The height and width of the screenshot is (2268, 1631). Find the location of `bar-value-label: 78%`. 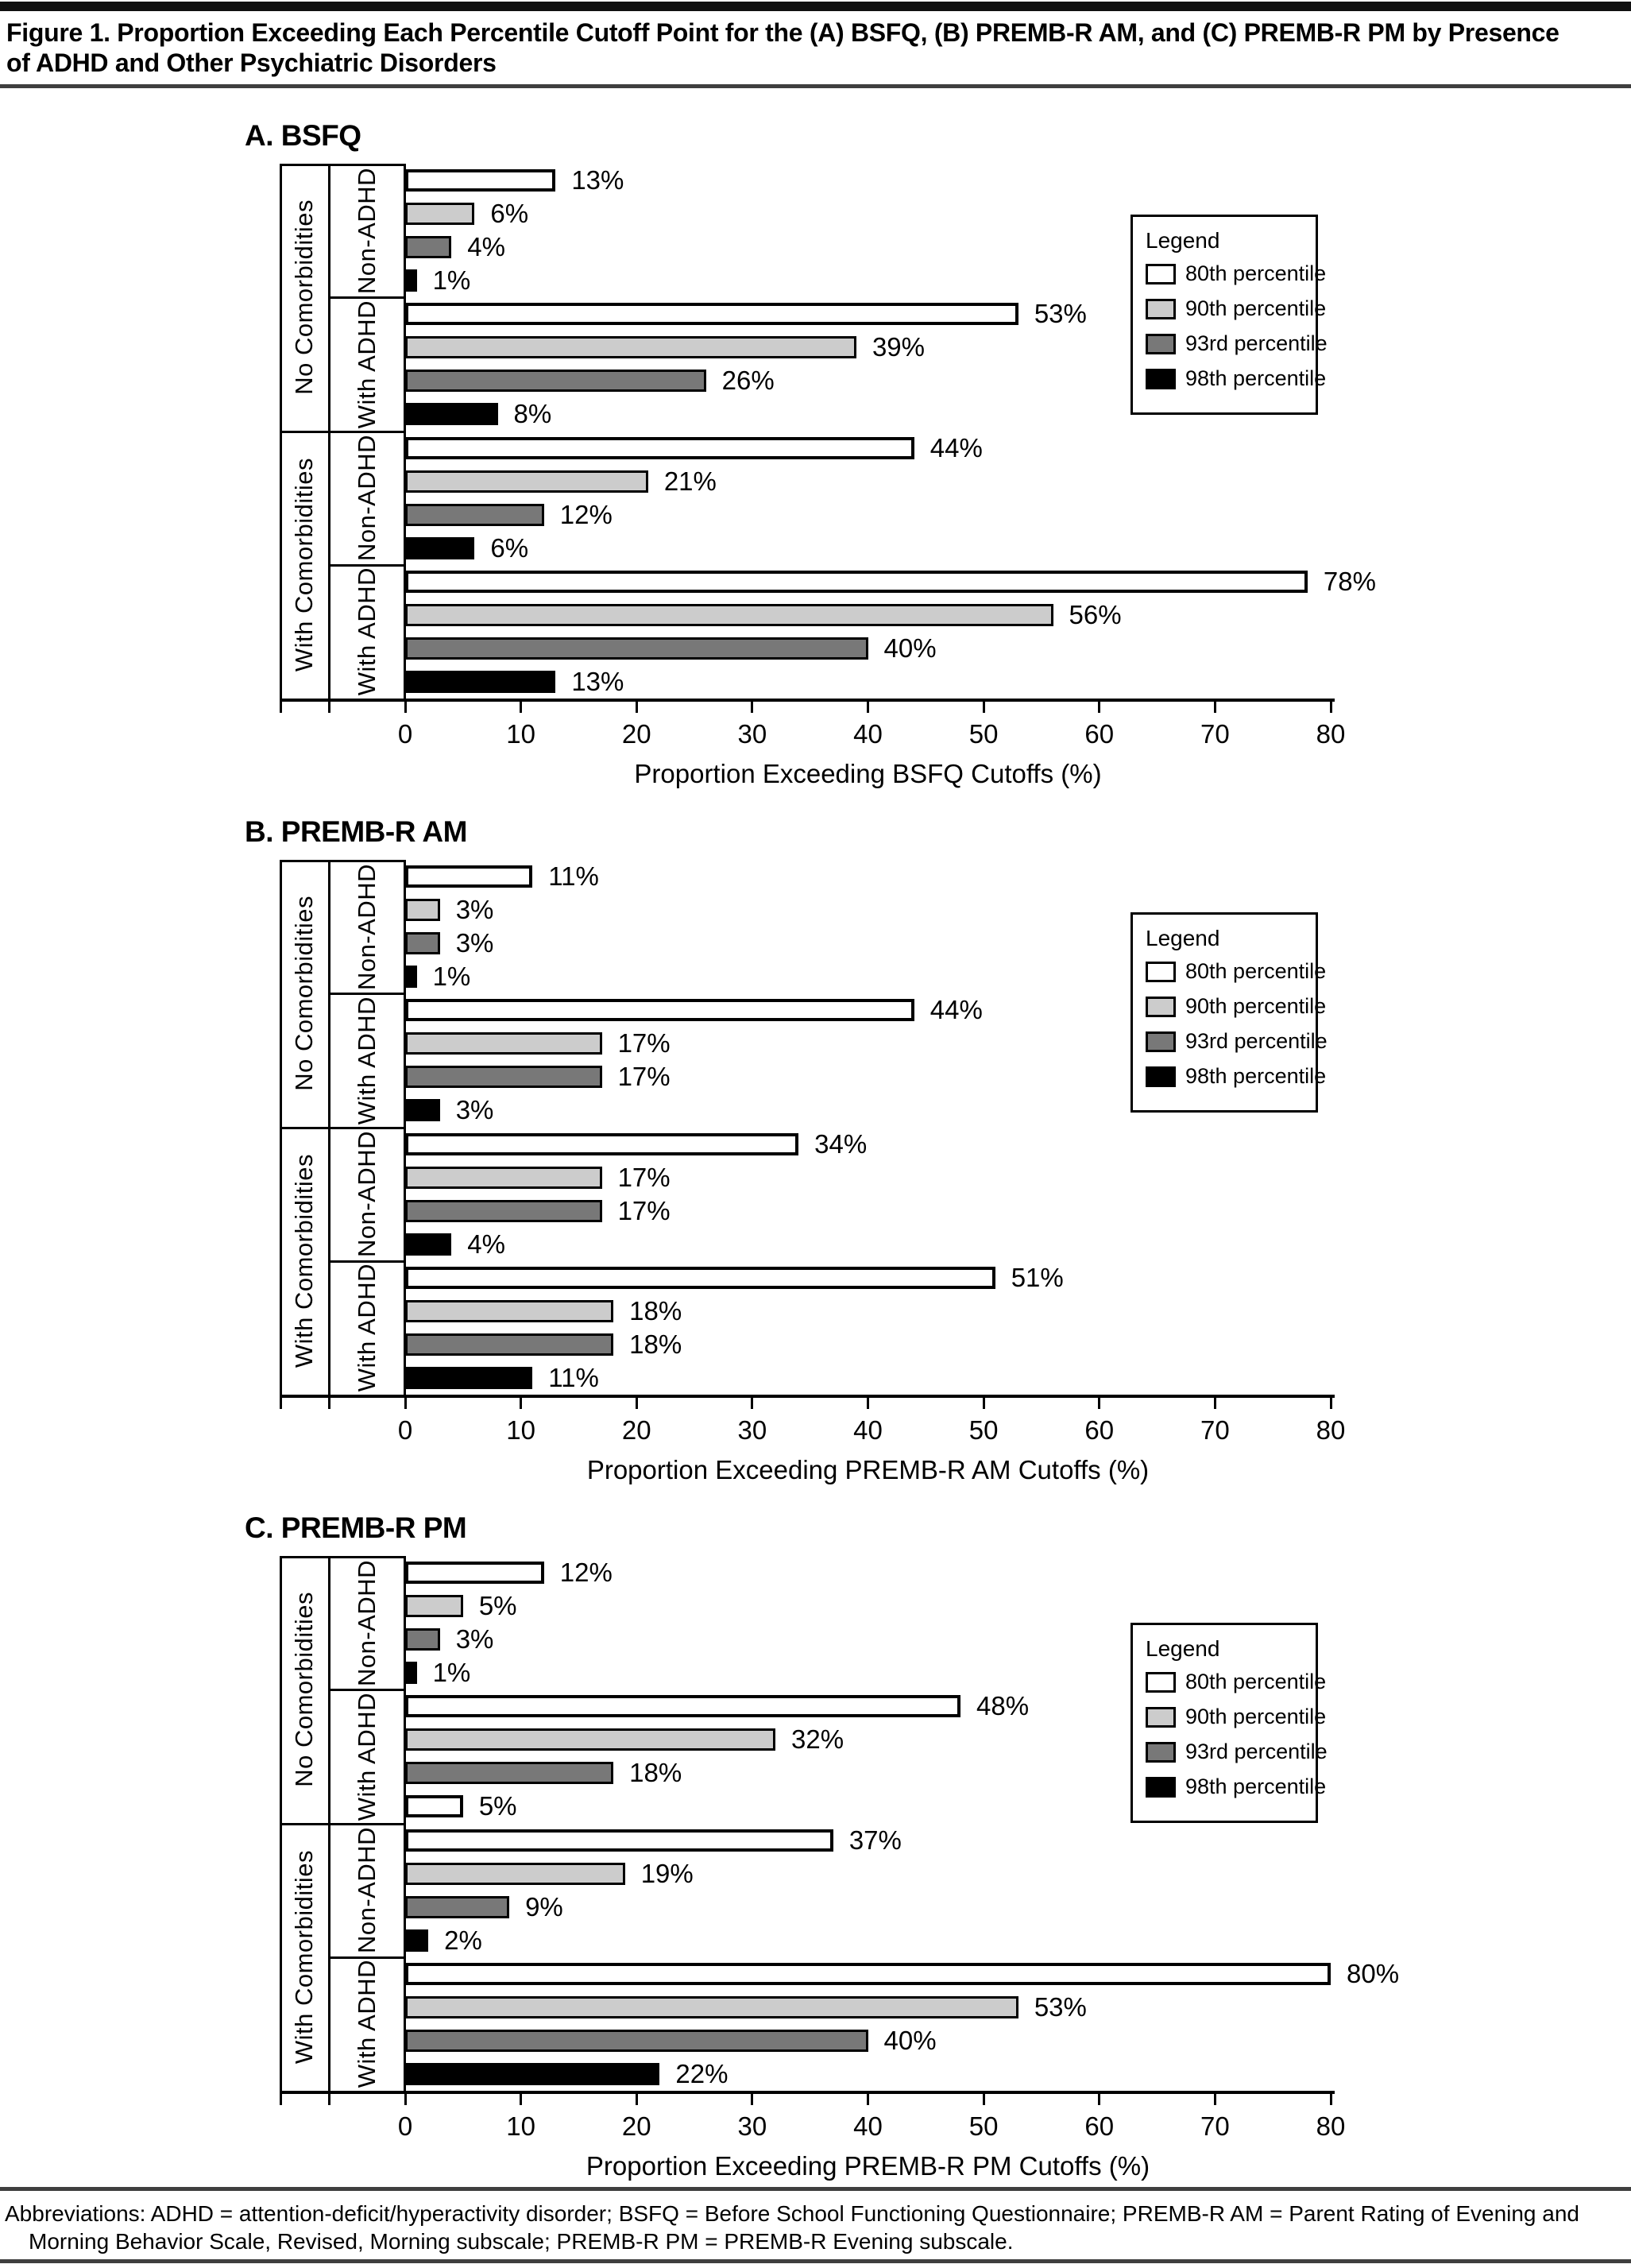

bar-value-label: 78% is located at coordinates (1349, 581).